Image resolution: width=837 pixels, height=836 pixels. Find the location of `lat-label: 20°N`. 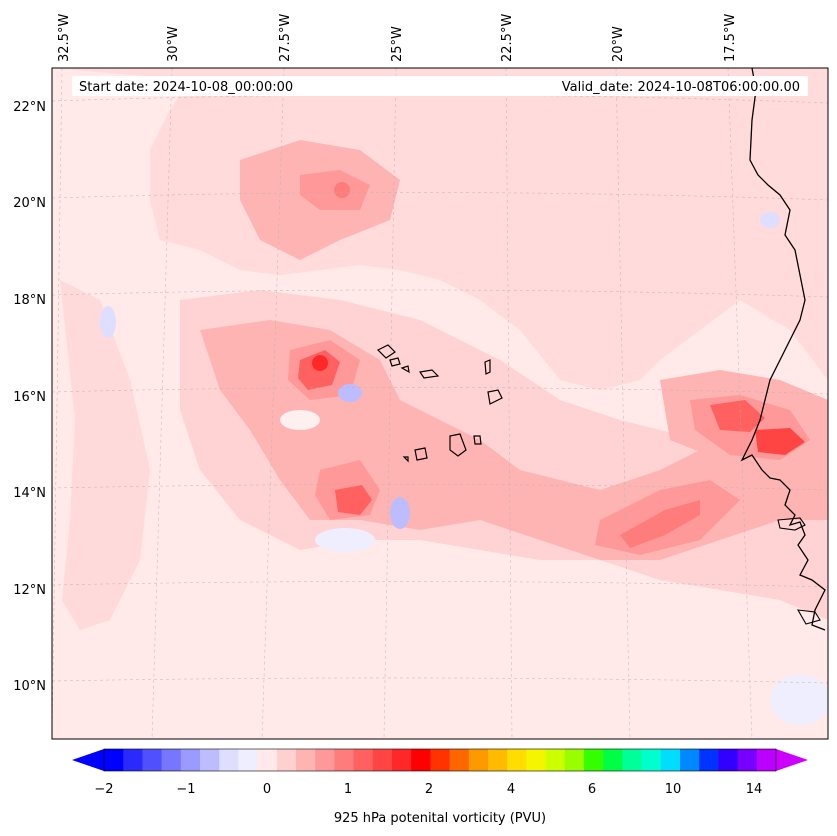

lat-label: 20°N is located at coordinates (29, 203).